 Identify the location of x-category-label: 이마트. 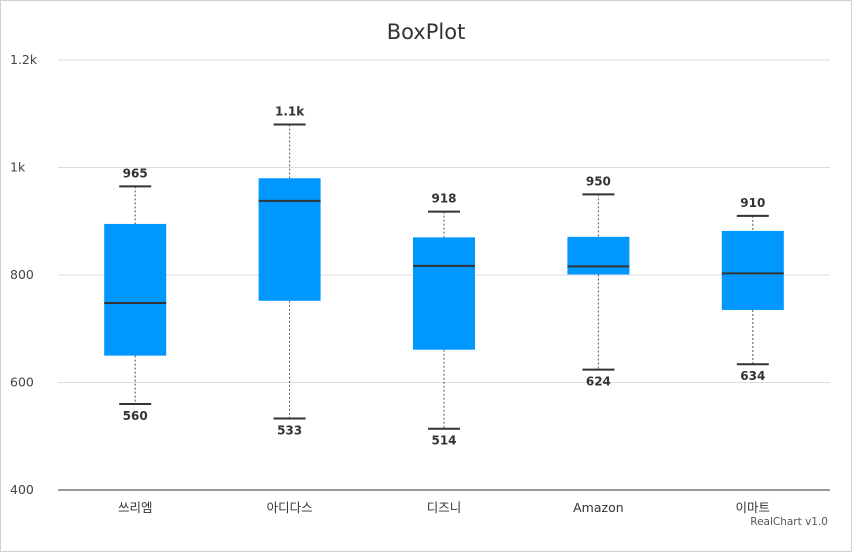
(753, 507).